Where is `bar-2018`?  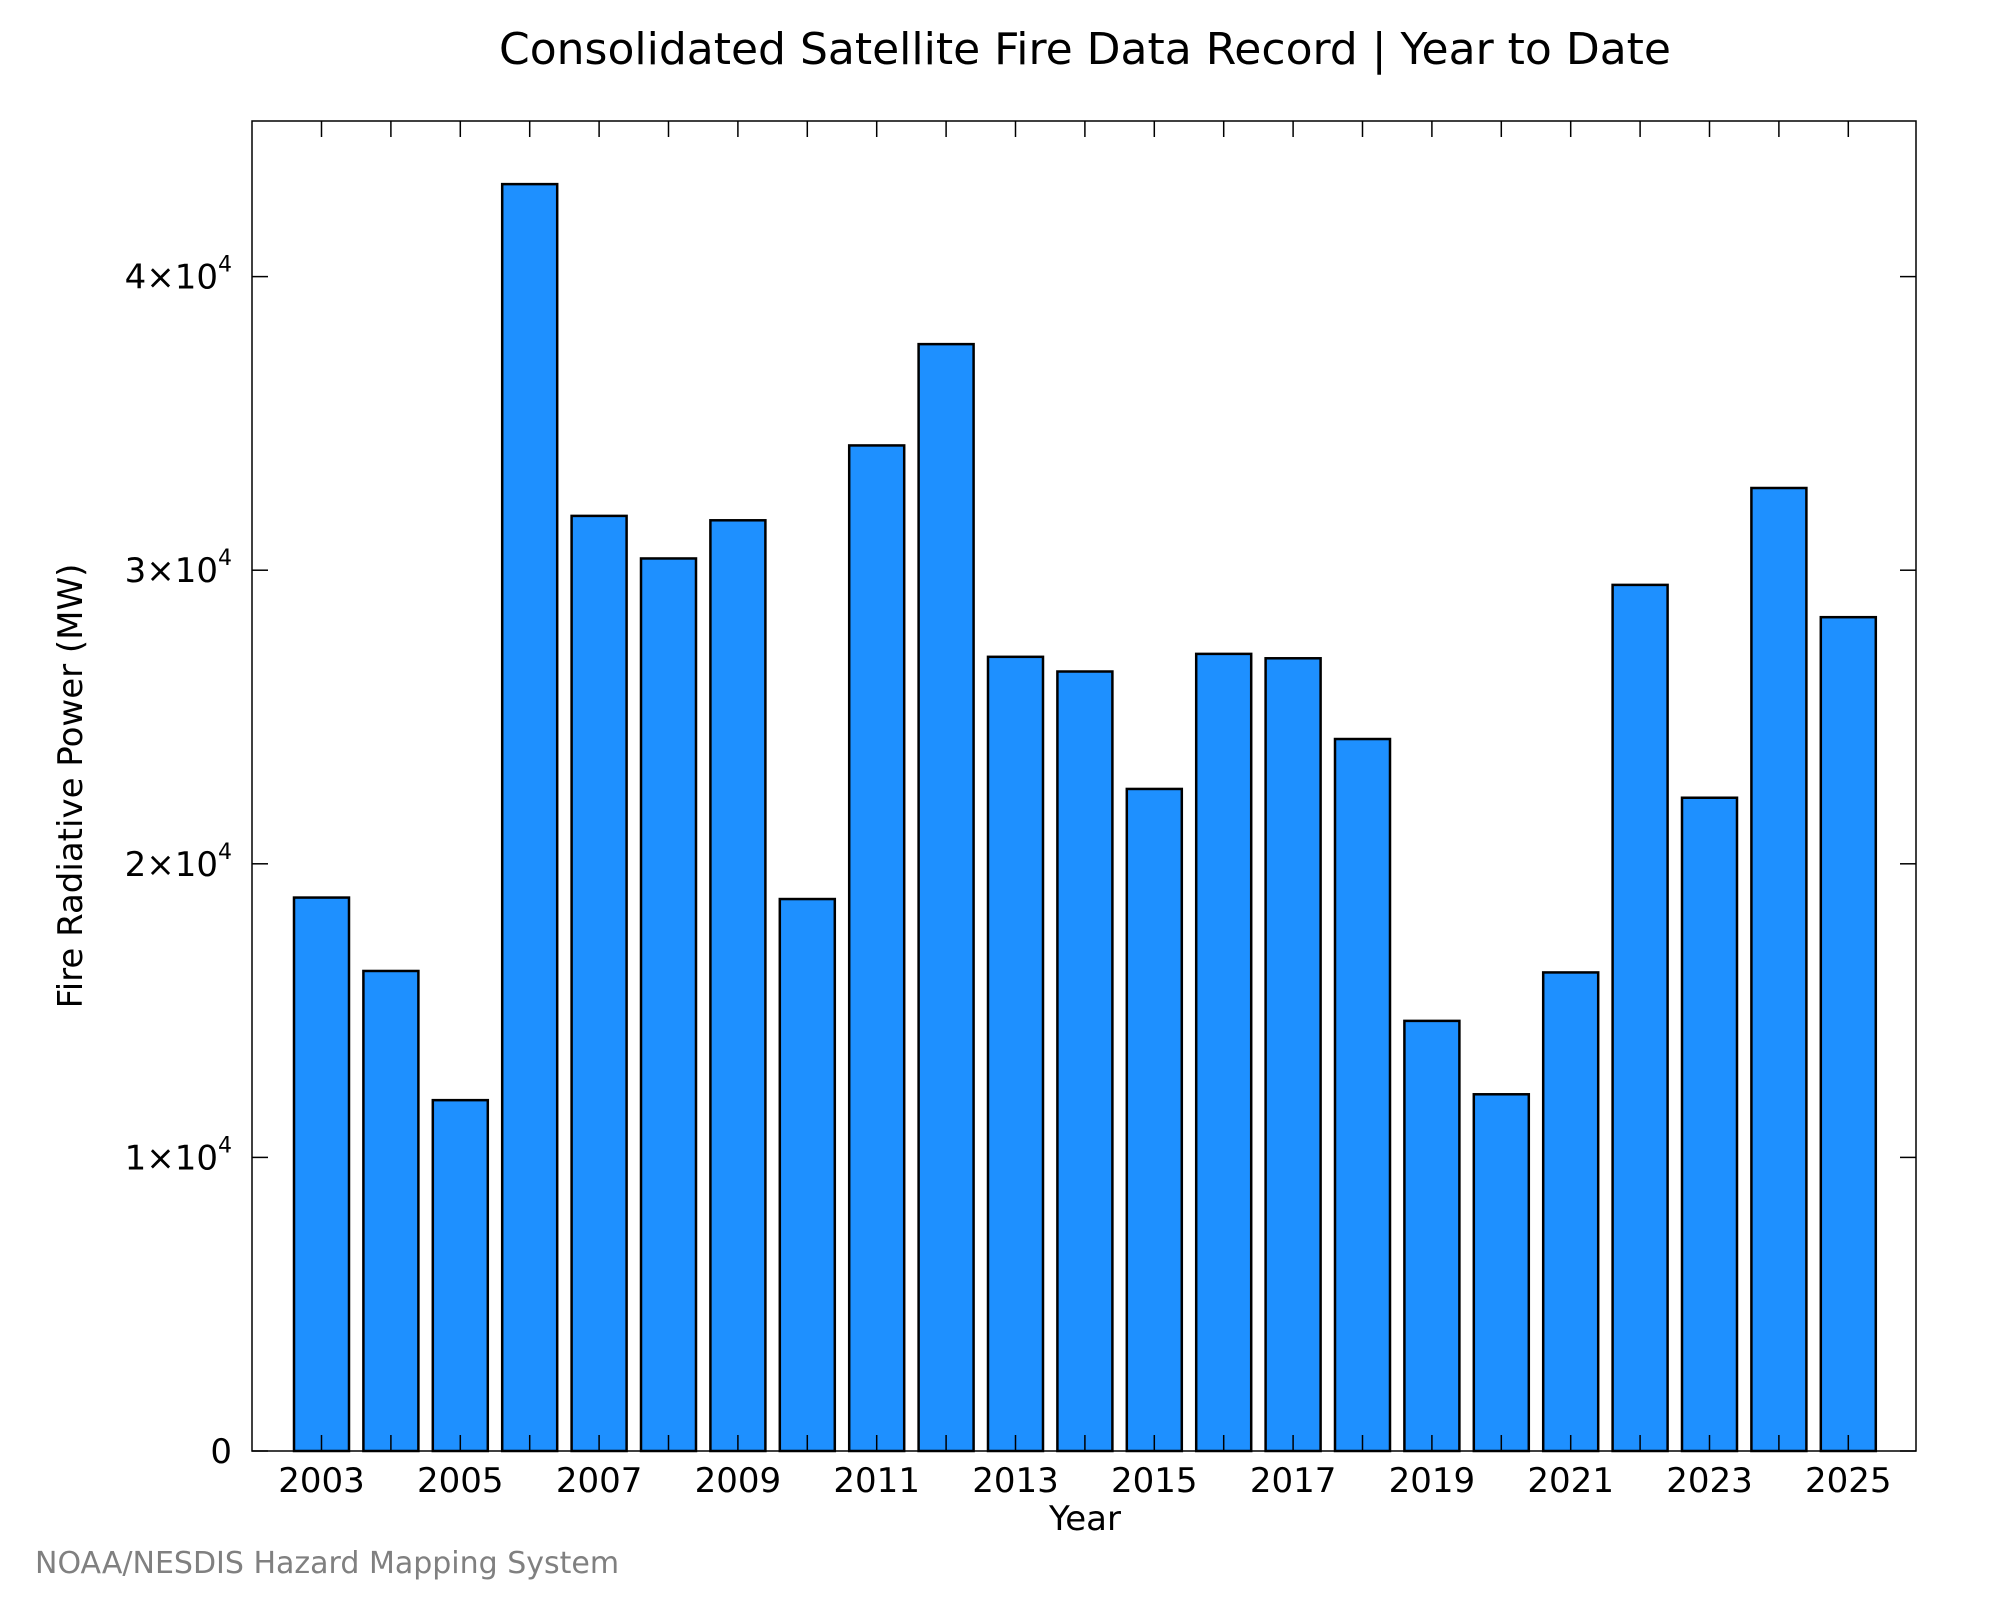 bar-2018 is located at coordinates (1362, 1095).